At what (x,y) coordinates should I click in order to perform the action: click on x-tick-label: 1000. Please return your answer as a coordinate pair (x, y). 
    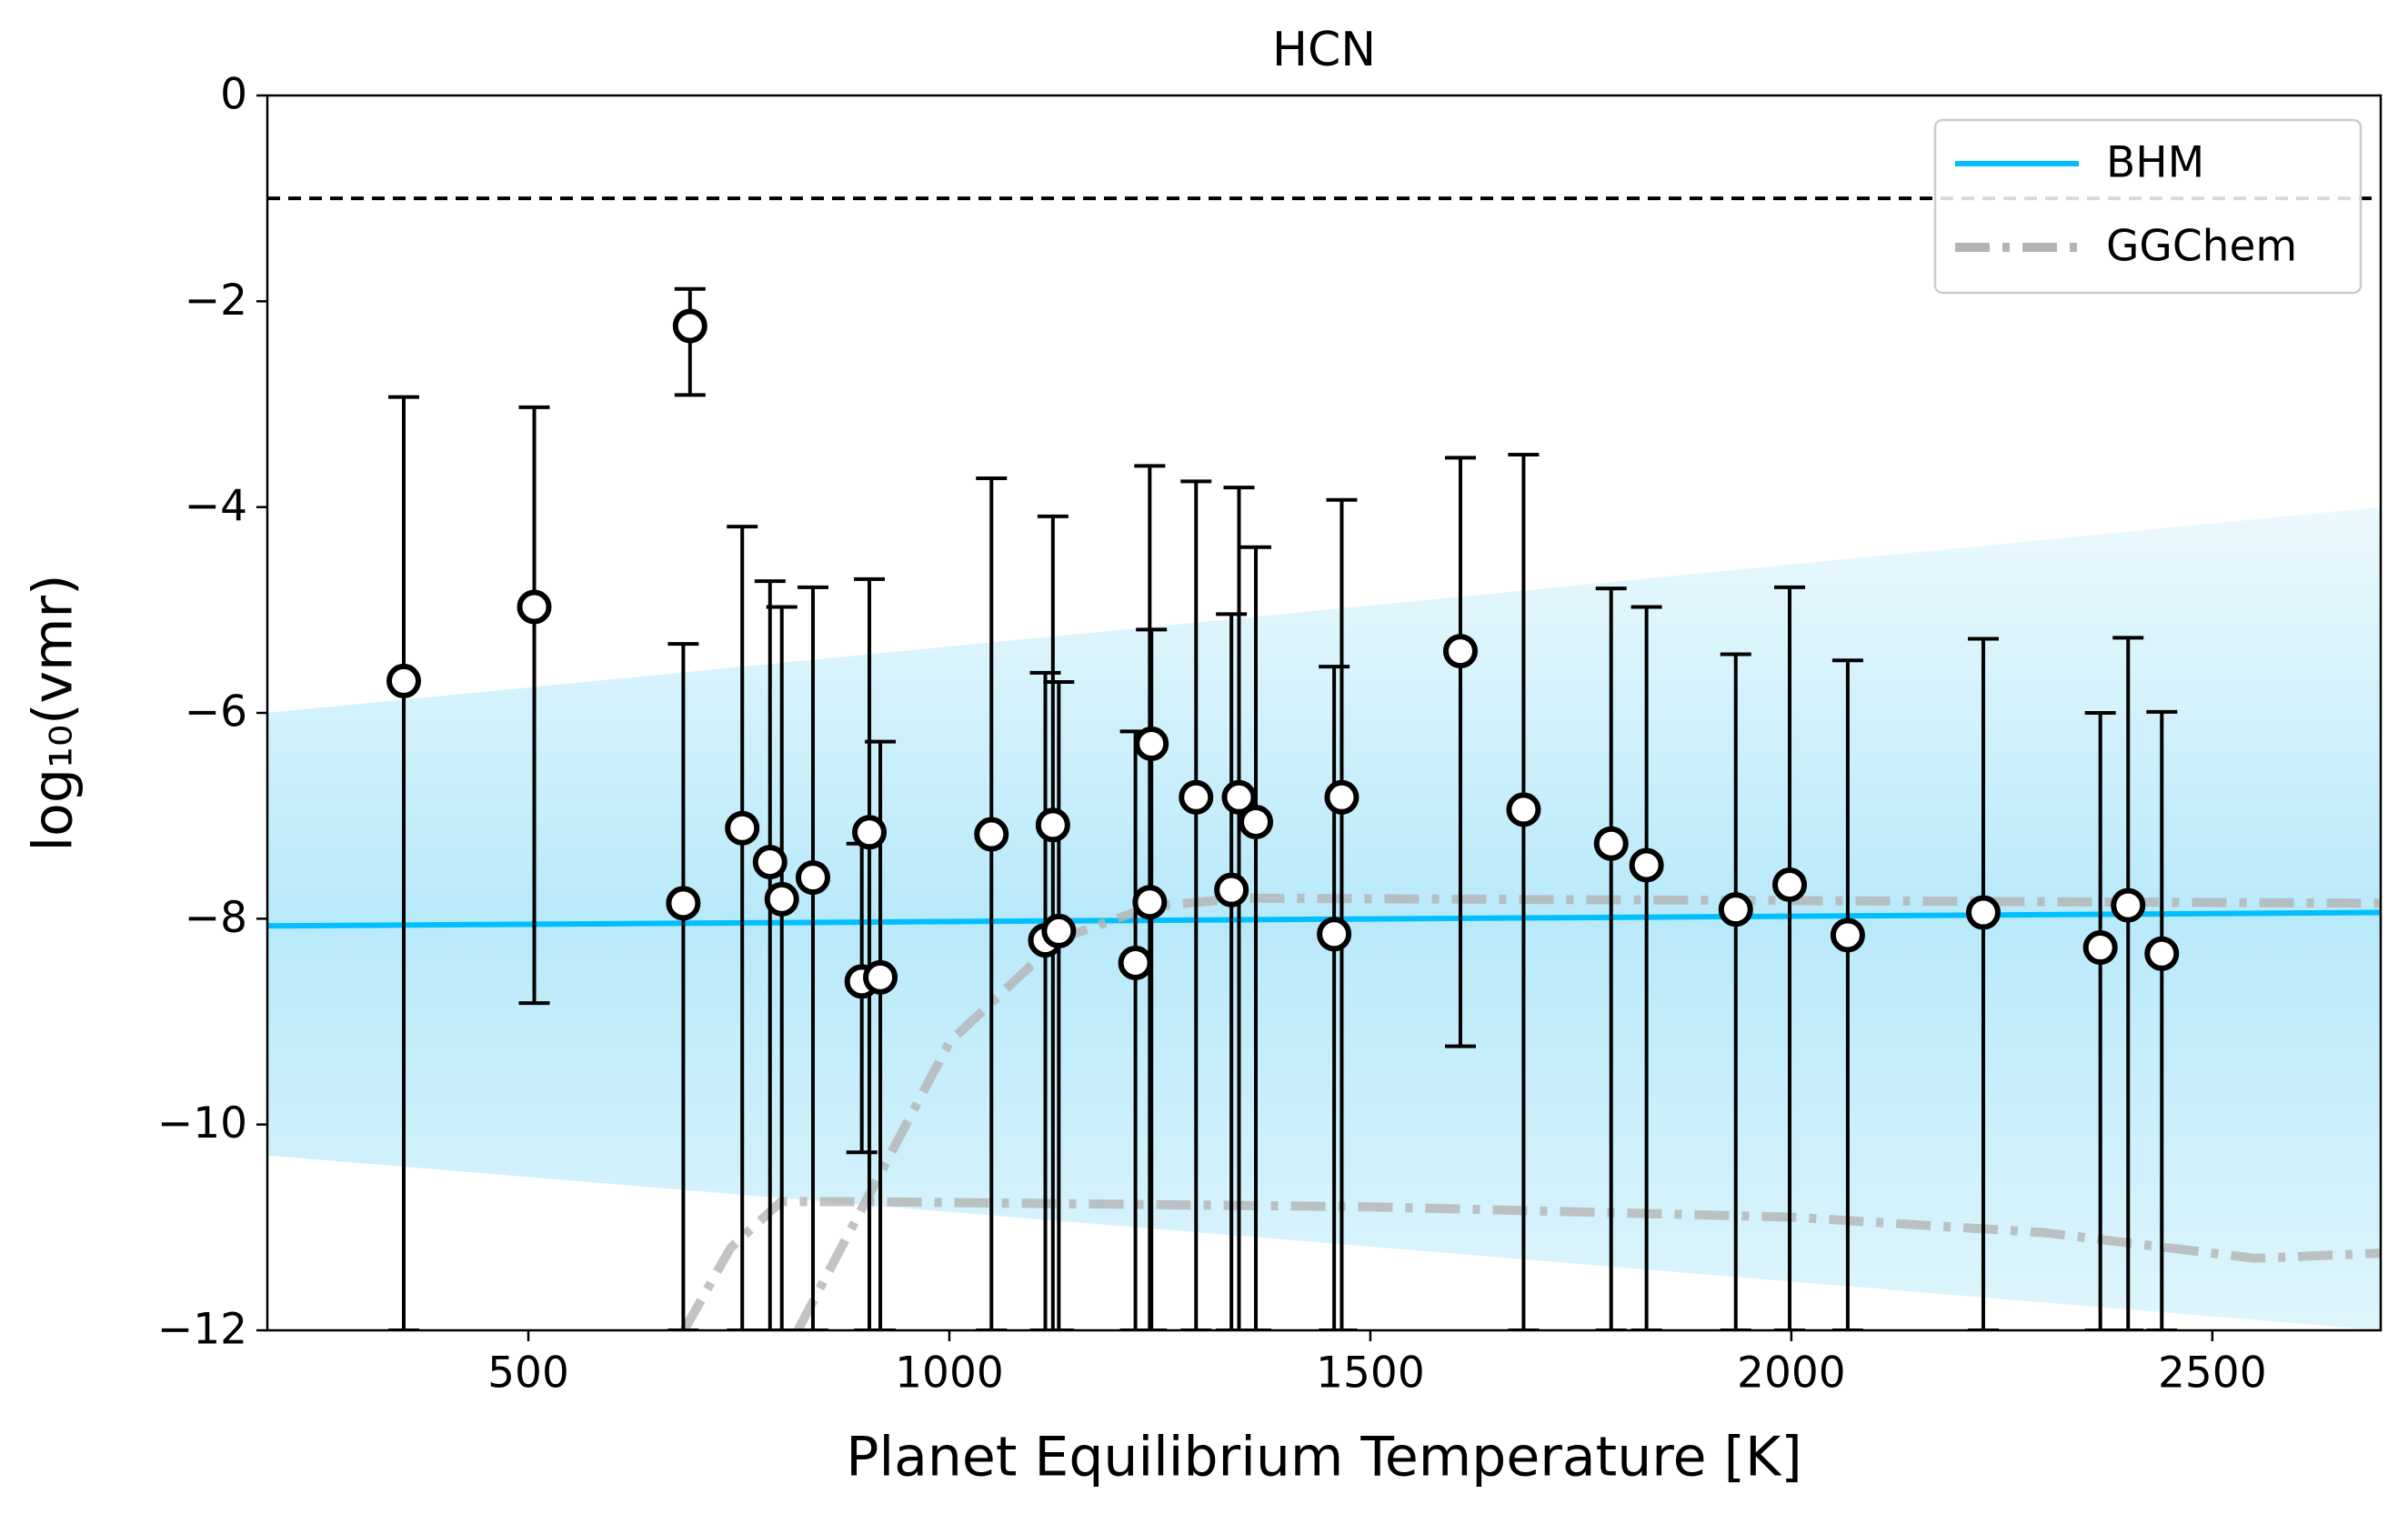
    Looking at the image, I should click on (949, 1374).